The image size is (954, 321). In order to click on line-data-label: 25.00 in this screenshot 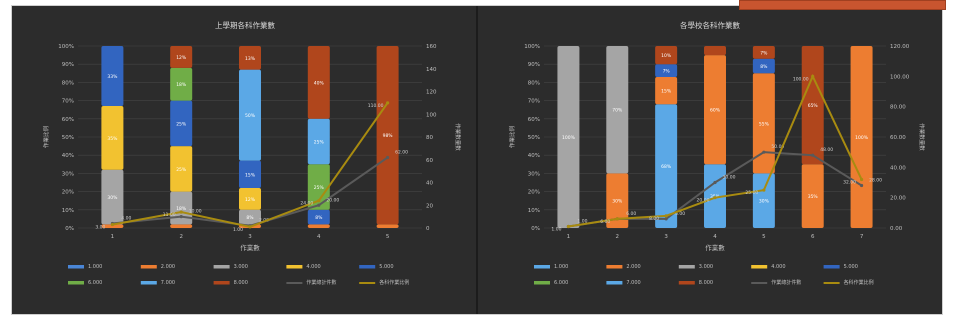, I will do `click(751, 193)`.